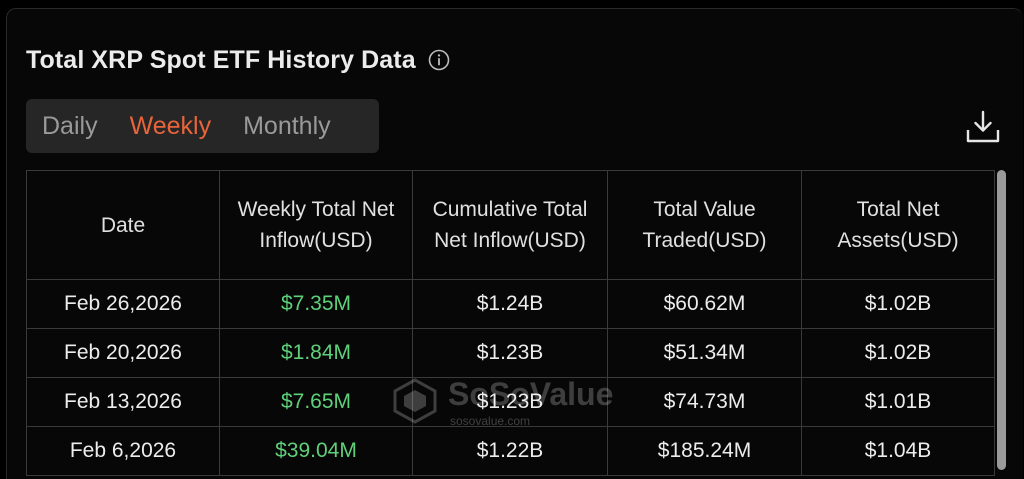  I want to click on column-header-date: Date, so click(123, 225).